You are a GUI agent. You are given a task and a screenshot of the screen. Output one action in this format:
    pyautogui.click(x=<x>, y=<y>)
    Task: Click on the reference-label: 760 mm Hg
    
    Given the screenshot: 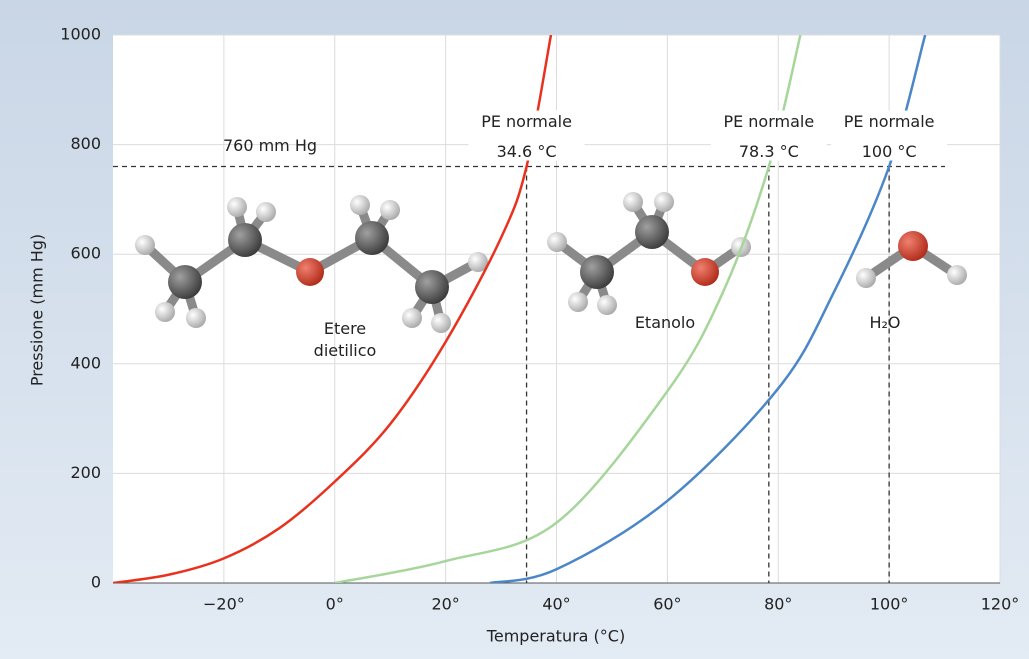 What is the action you would take?
    pyautogui.click(x=270, y=145)
    